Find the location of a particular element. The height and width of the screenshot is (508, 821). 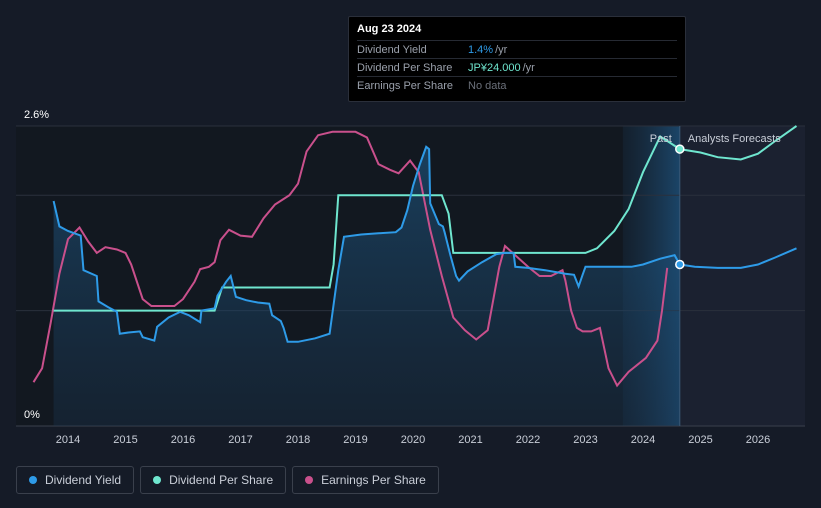

legend-label: Earnings Per Share is located at coordinates (373, 480).